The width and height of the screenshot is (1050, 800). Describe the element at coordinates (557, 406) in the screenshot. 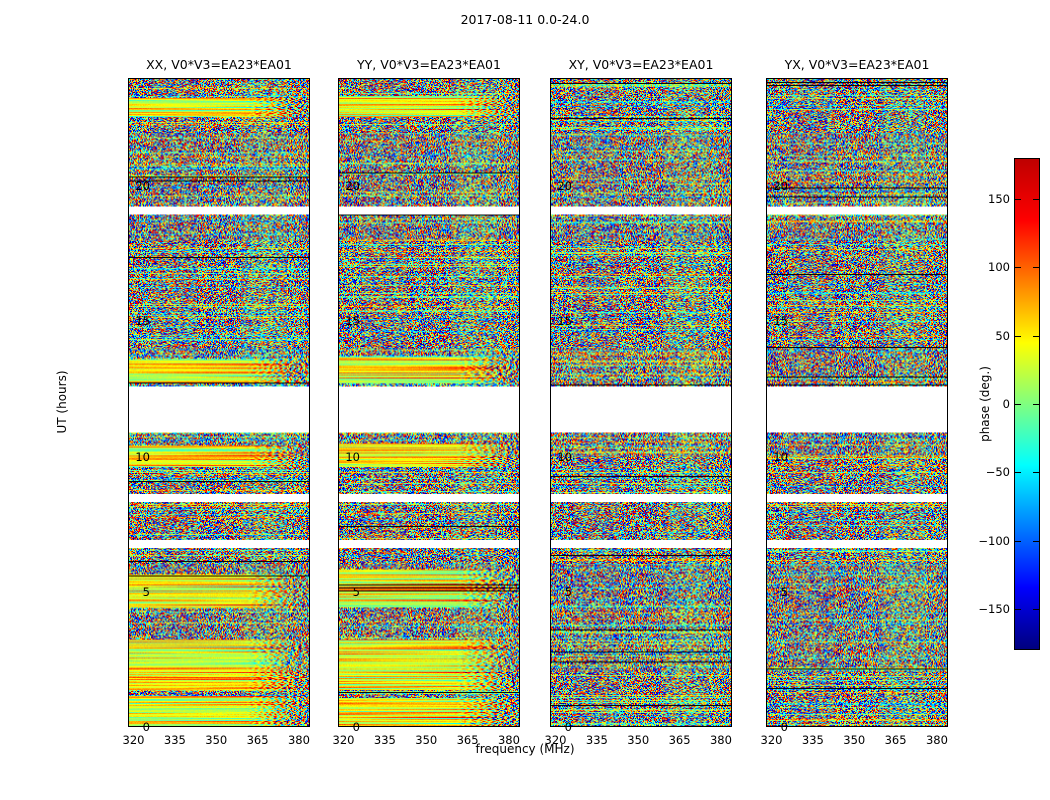

I see `y-tick-labels-xy: 0 5 10 15 20` at that location.